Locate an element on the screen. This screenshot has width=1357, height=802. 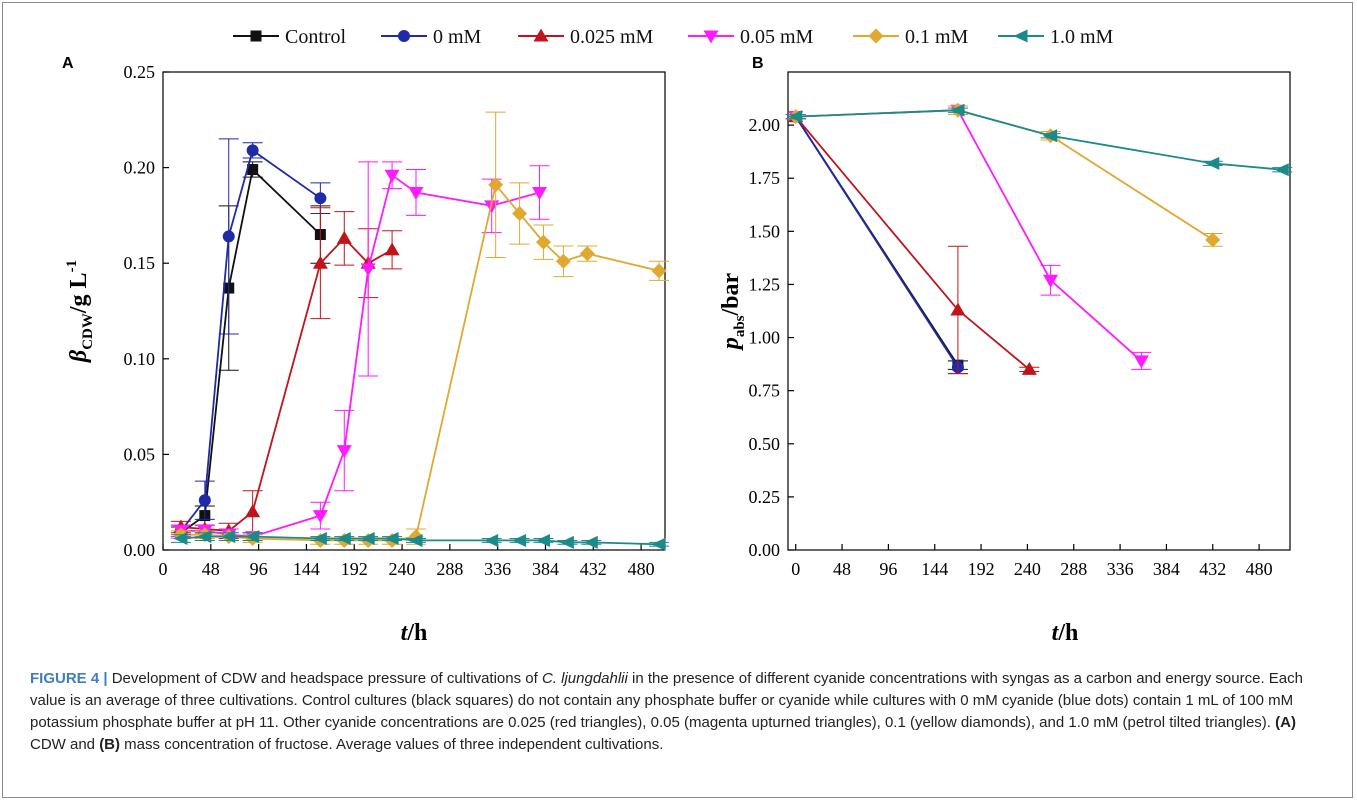
y-axis-title-b: pabs/bar is located at coordinates (733, 311).